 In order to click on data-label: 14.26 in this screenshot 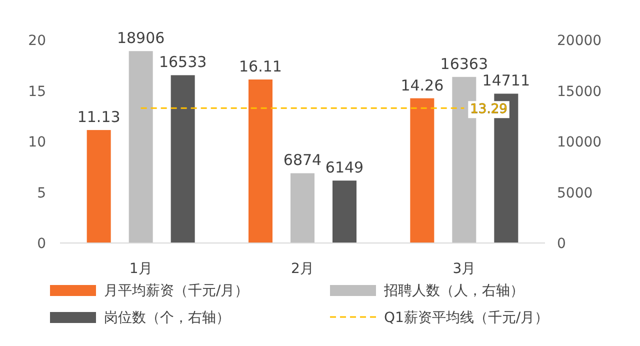, I will do `click(422, 85)`.